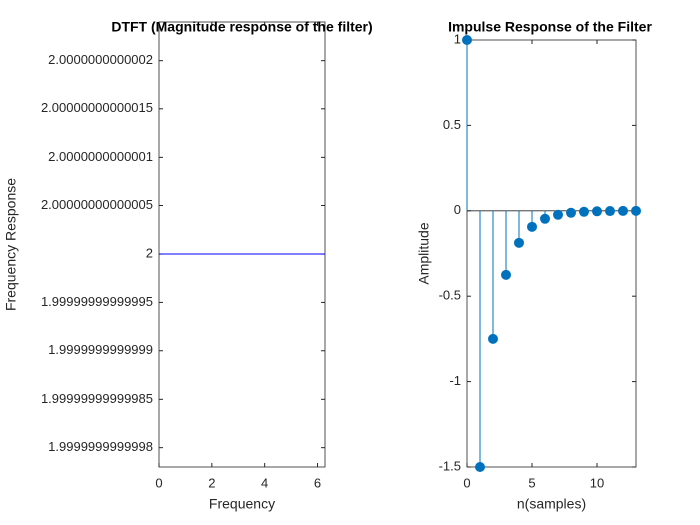  Describe the element at coordinates (100, 156) in the screenshot. I see `y-tick-label: 2.0000000000001` at that location.